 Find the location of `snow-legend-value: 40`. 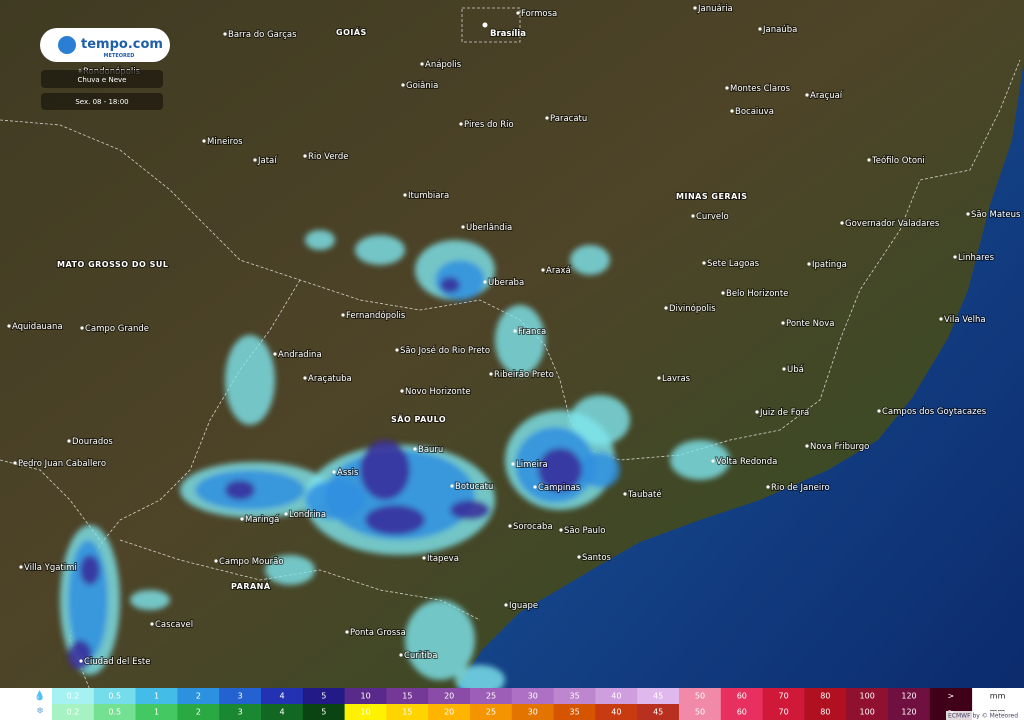

snow-legend-value: 40 is located at coordinates (616, 712).